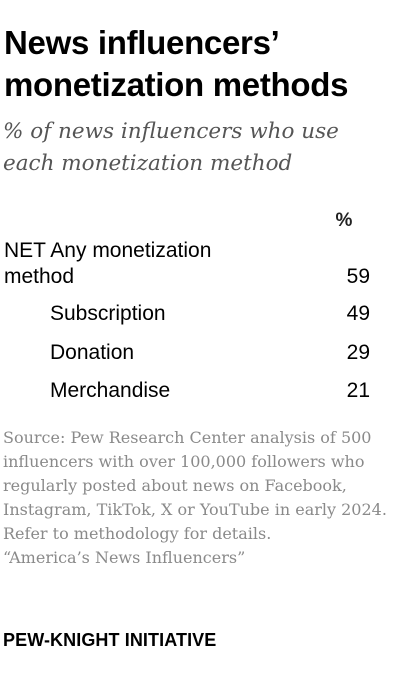  Describe the element at coordinates (344, 220) in the screenshot. I see `column-header-percent: %` at that location.